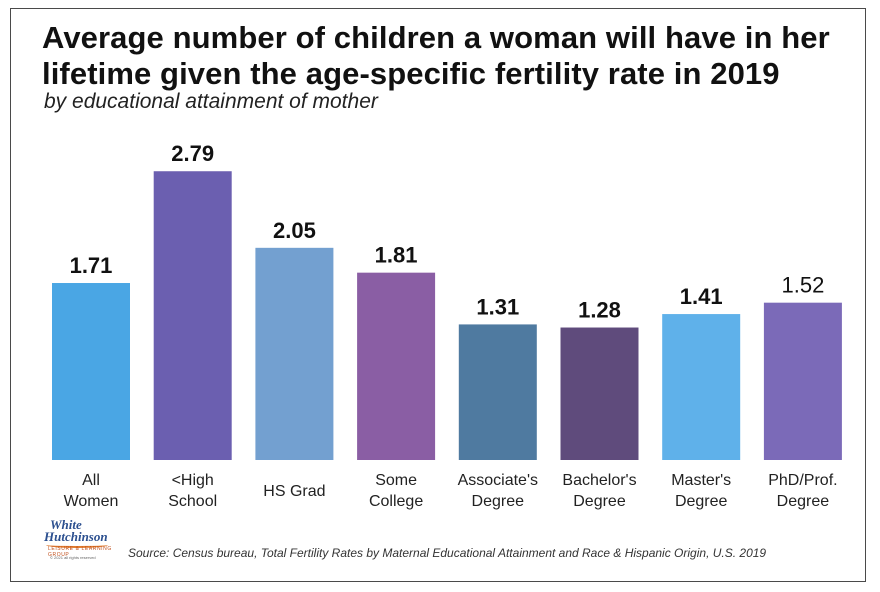  I want to click on bar-value-label-7: 1.52, so click(802, 285).